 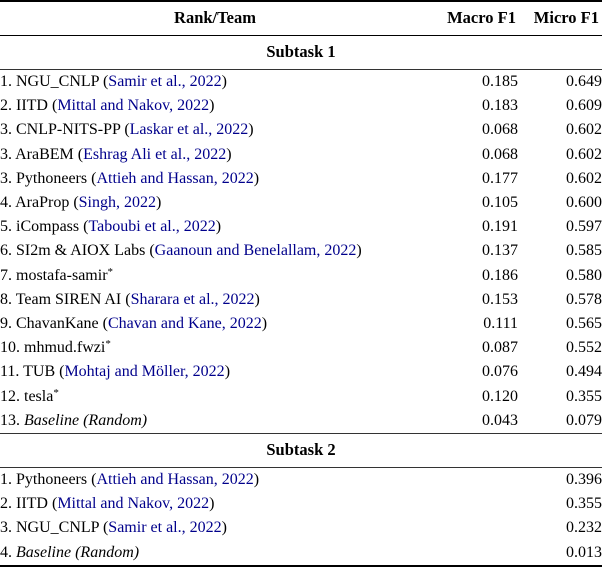 What do you see at coordinates (189, 130) in the screenshot?
I see `citation-link: Laskar et al., 2022` at bounding box center [189, 130].